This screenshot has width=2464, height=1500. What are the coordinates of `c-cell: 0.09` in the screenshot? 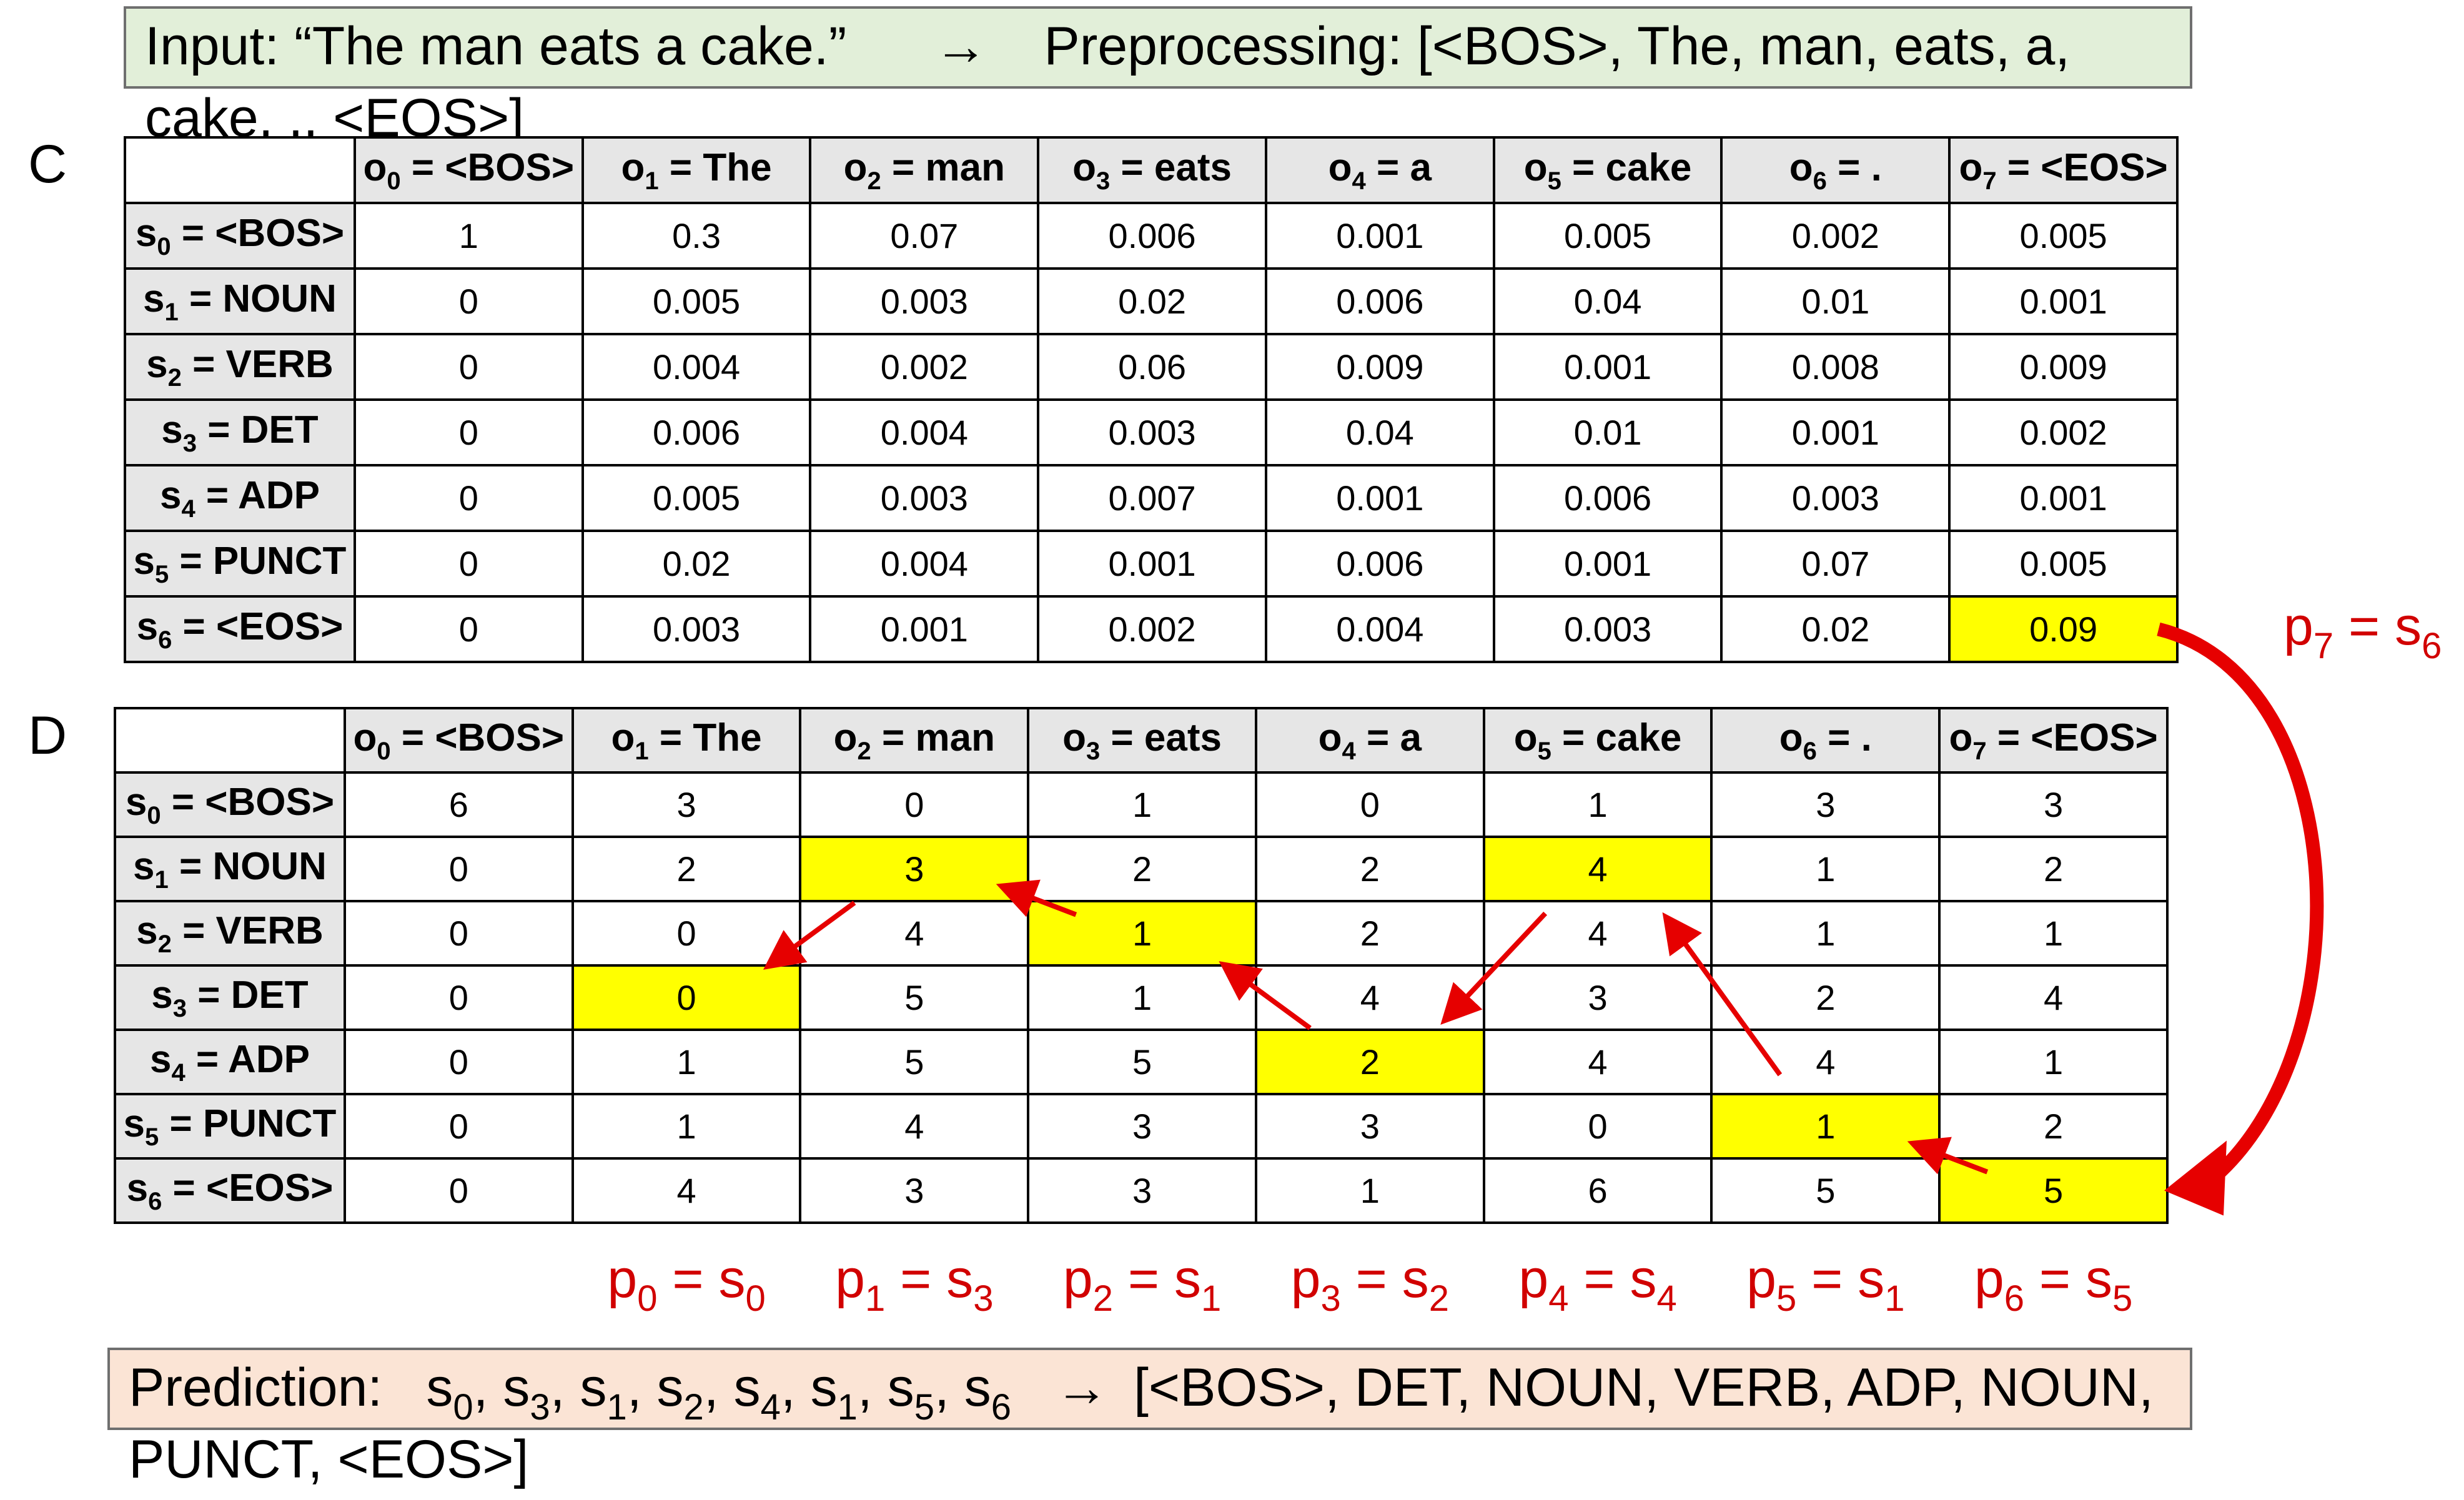 It's located at (2063, 629).